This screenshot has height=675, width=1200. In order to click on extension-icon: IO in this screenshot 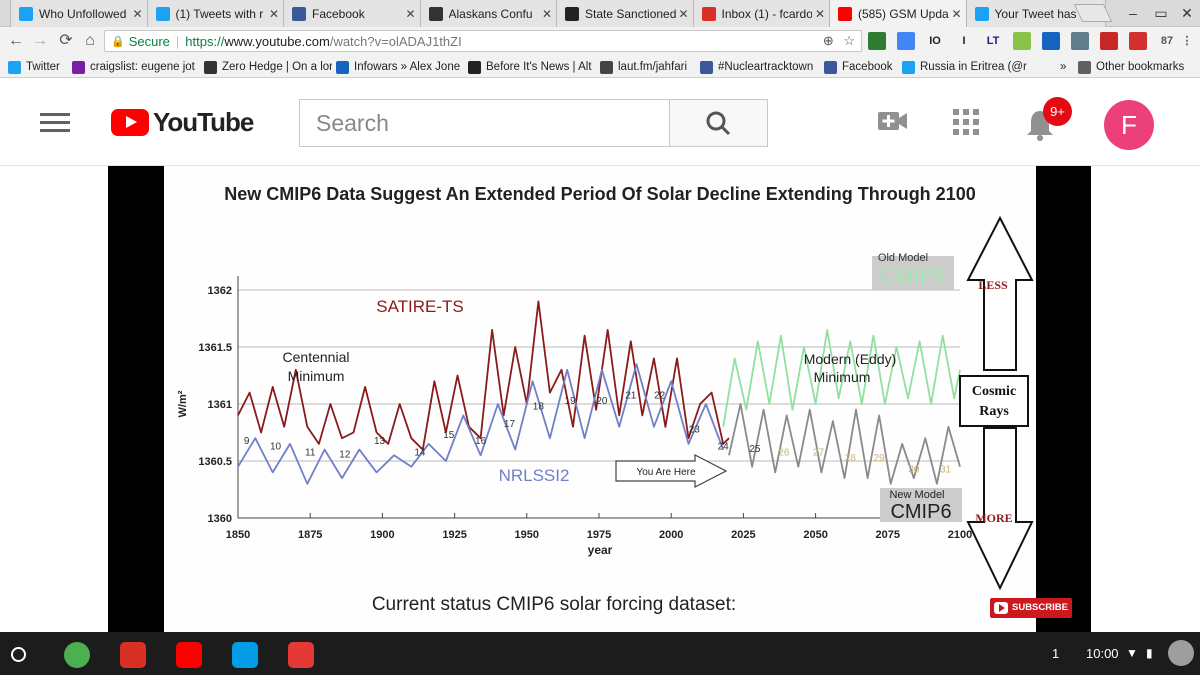, I will do `click(935, 41)`.